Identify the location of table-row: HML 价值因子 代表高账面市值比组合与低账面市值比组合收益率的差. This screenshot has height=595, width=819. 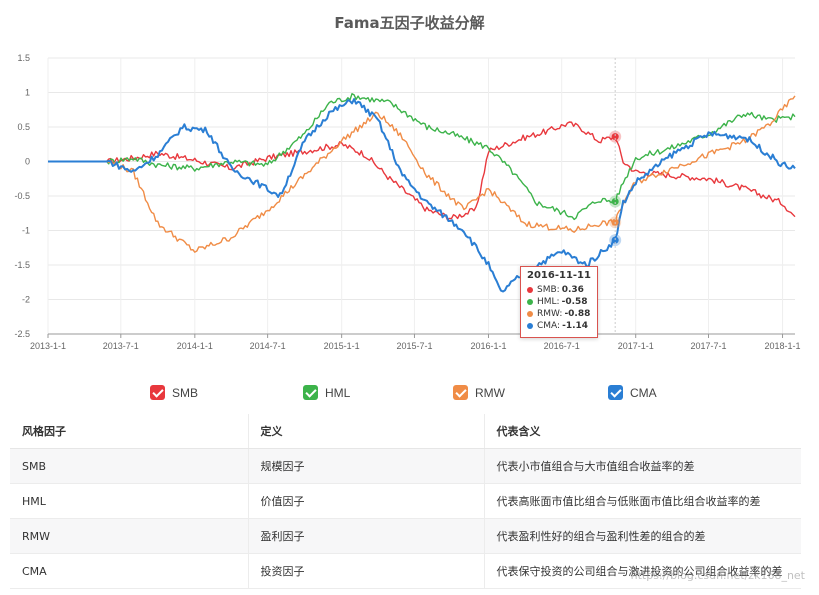
(405, 501).